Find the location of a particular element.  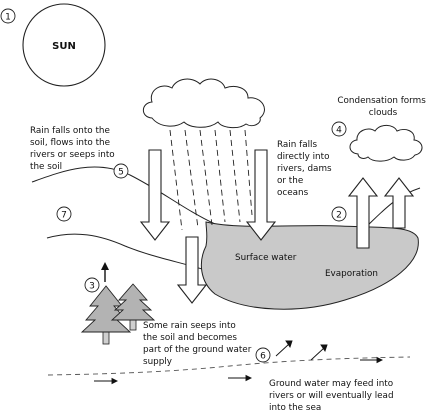

step-3-marker: 3 is located at coordinates (92, 285).